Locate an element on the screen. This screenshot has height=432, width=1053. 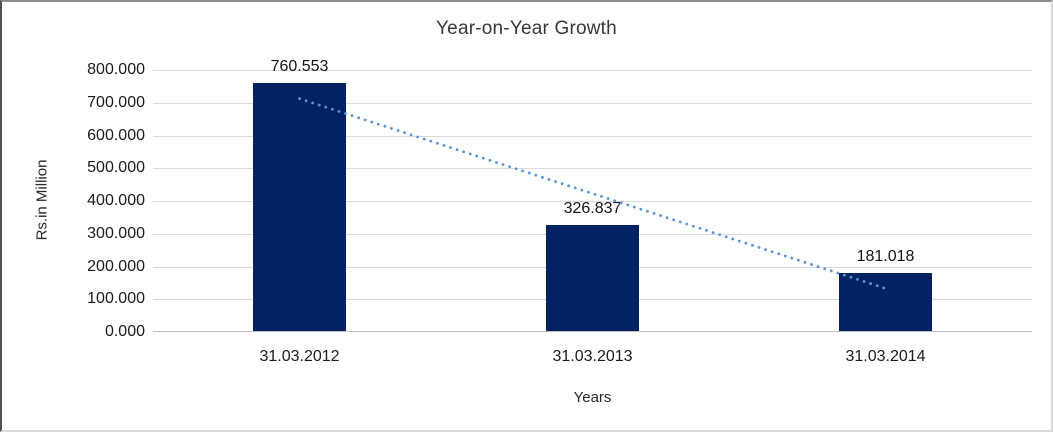
y-axis-tick-label: 400.000 is located at coordinates (116, 200).